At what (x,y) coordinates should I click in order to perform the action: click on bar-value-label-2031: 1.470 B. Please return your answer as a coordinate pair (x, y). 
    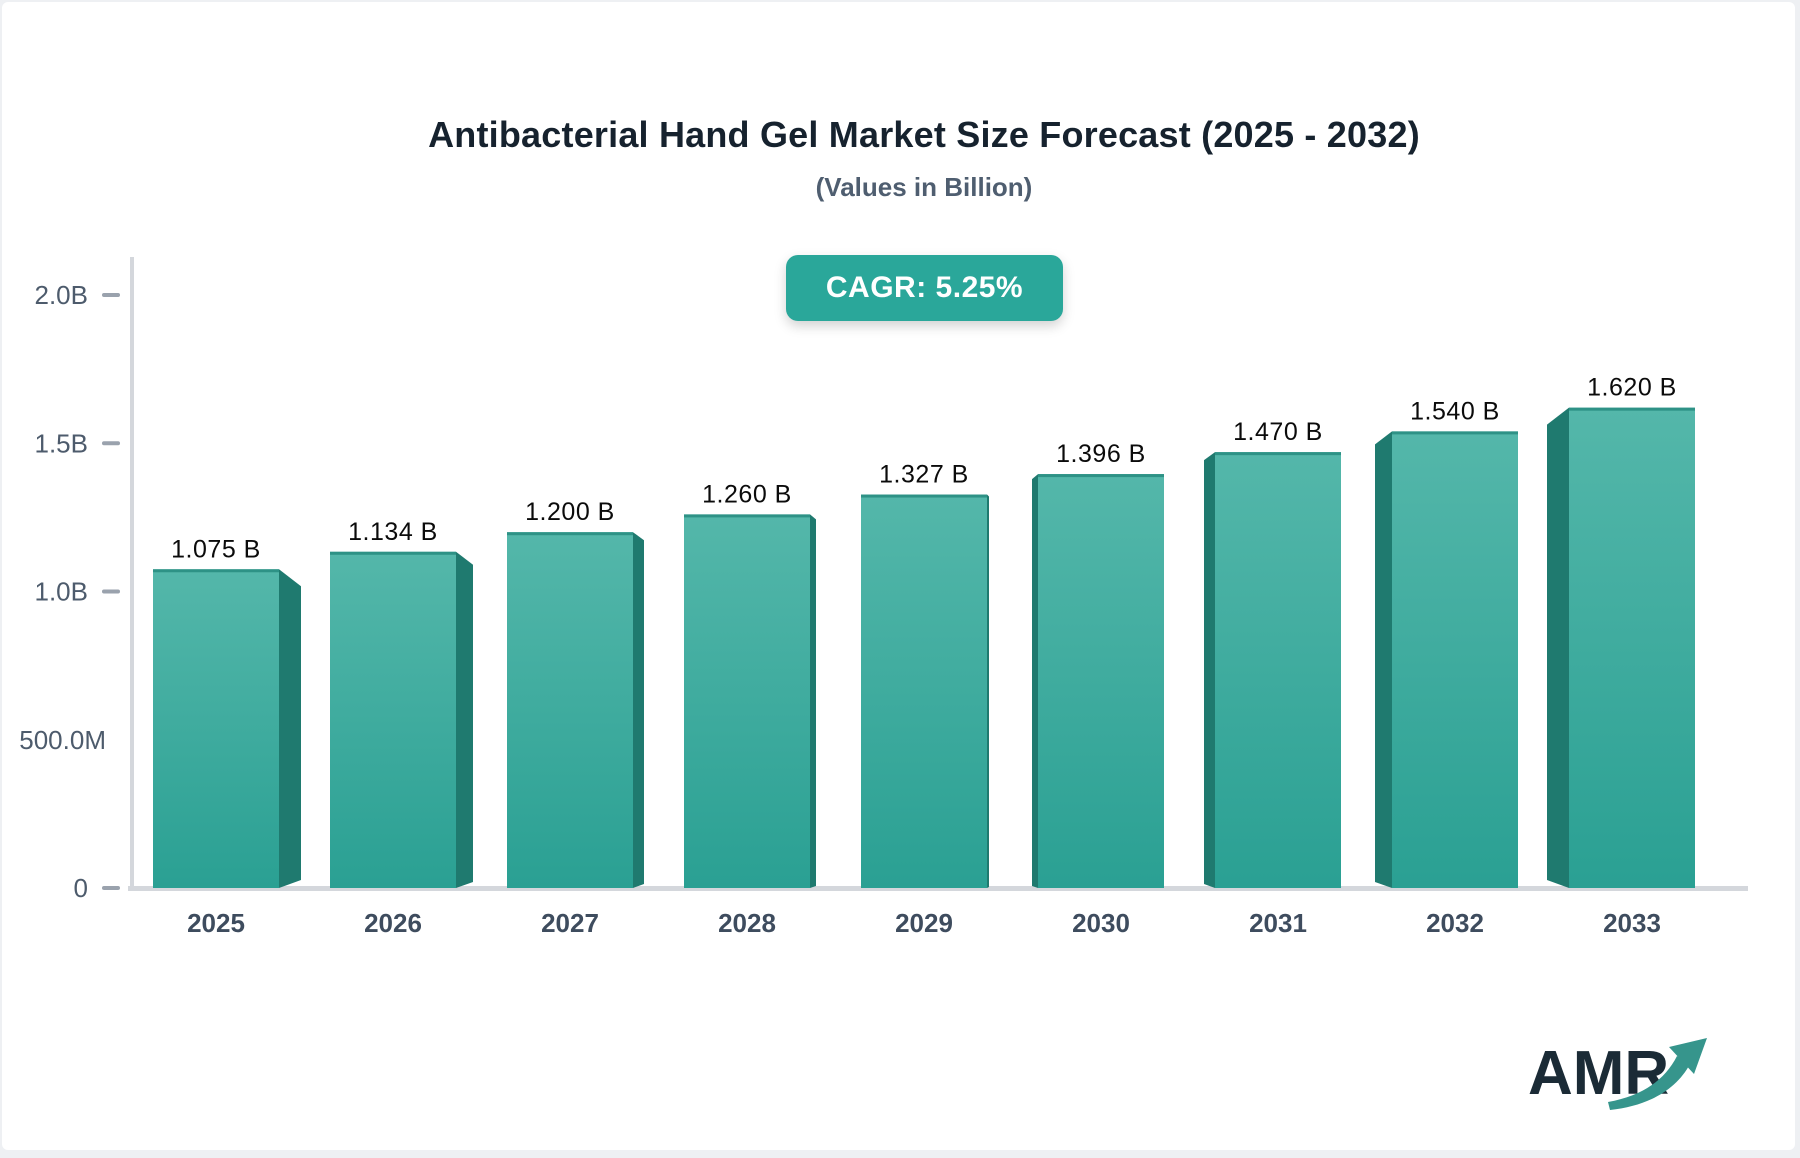
    Looking at the image, I should click on (1278, 432).